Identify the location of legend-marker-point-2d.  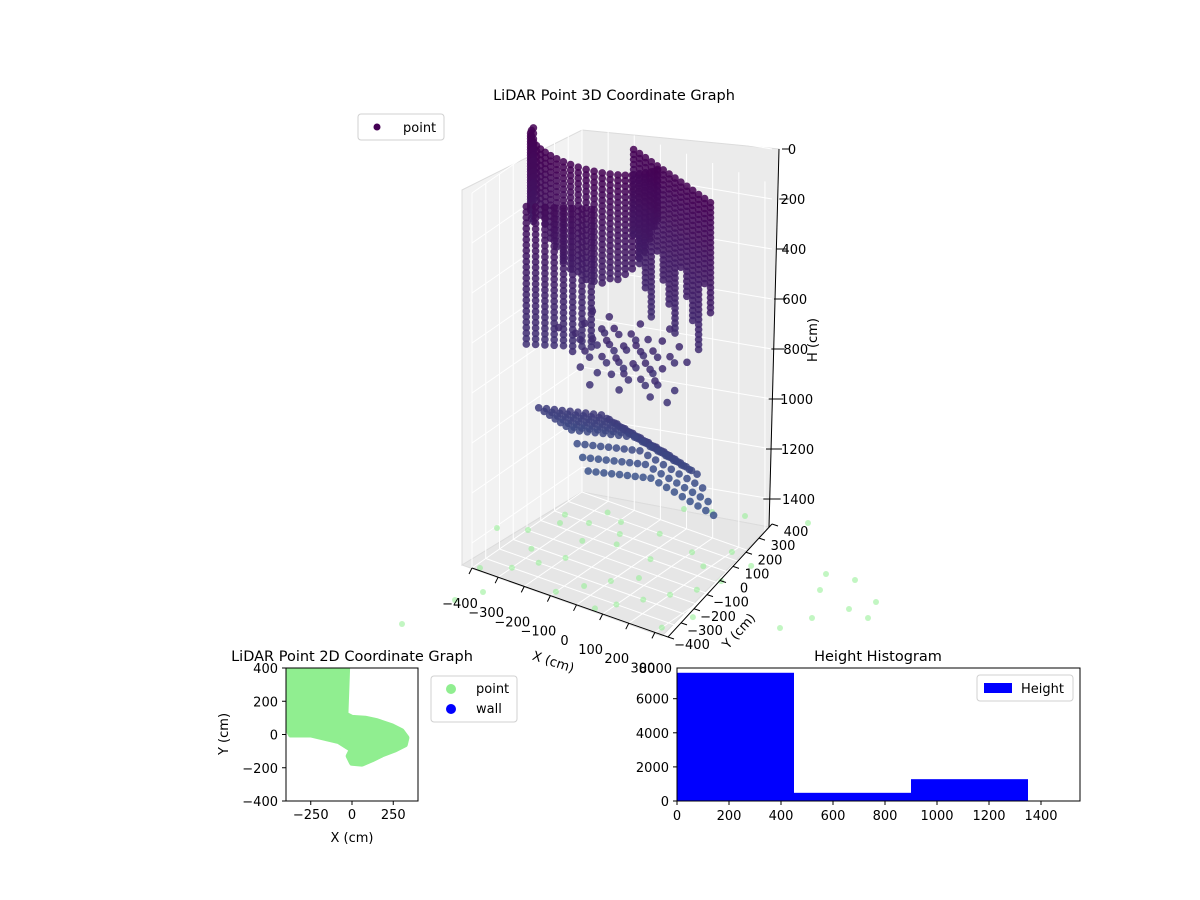
(451, 689).